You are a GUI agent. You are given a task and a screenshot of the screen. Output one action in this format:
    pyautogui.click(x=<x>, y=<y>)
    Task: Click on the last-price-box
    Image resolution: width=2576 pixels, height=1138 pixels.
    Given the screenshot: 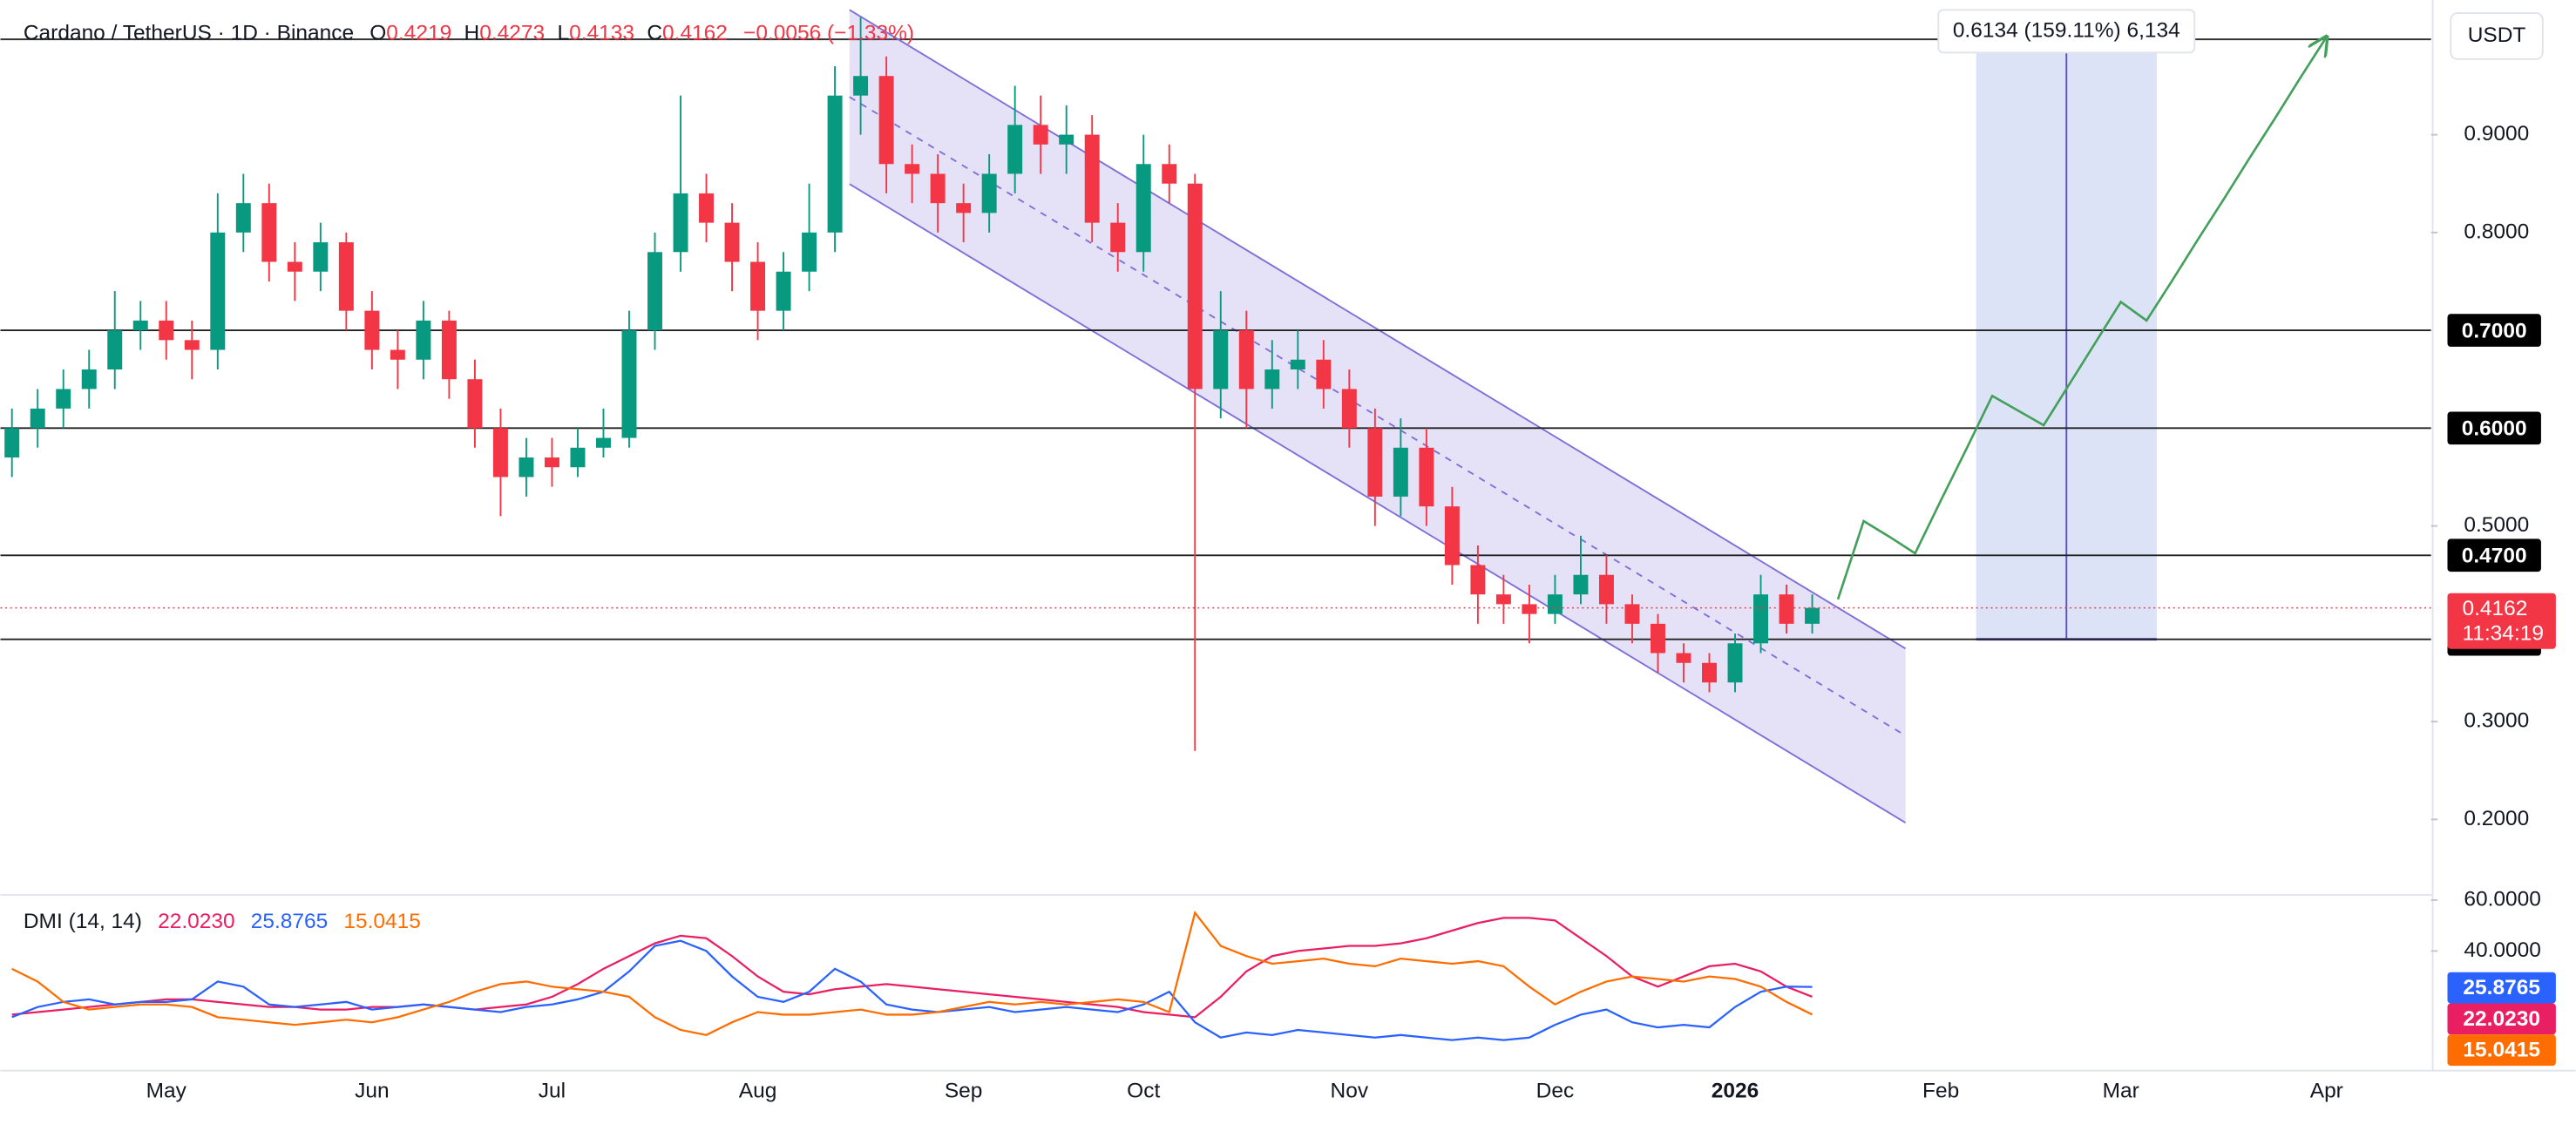 What is the action you would take?
    pyautogui.click(x=2502, y=621)
    